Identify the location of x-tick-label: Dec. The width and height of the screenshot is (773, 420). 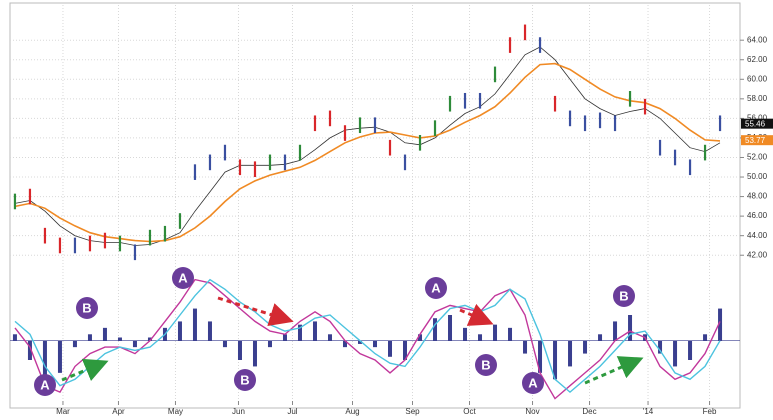
(589, 411).